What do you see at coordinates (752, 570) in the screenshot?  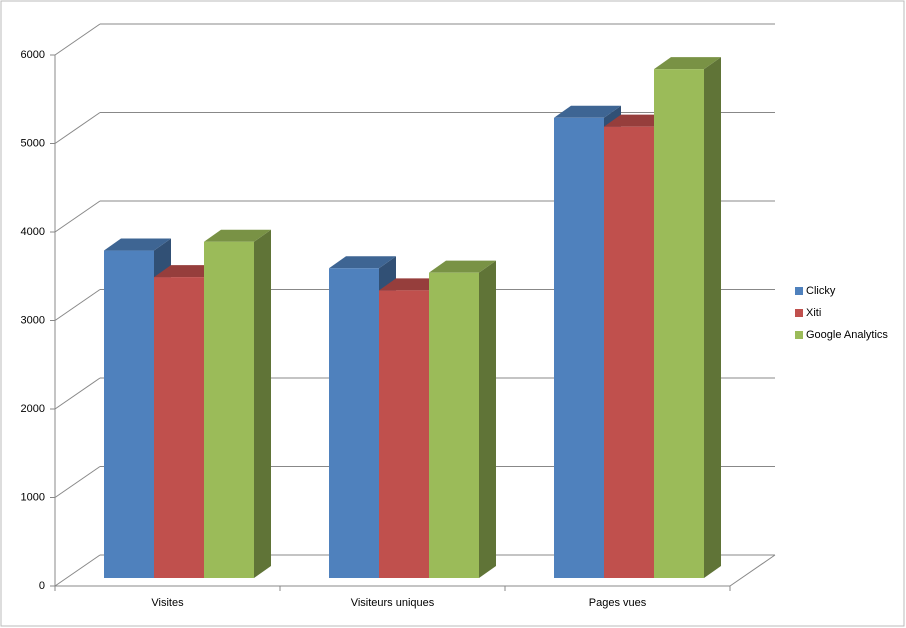 I see `floor-edge` at bounding box center [752, 570].